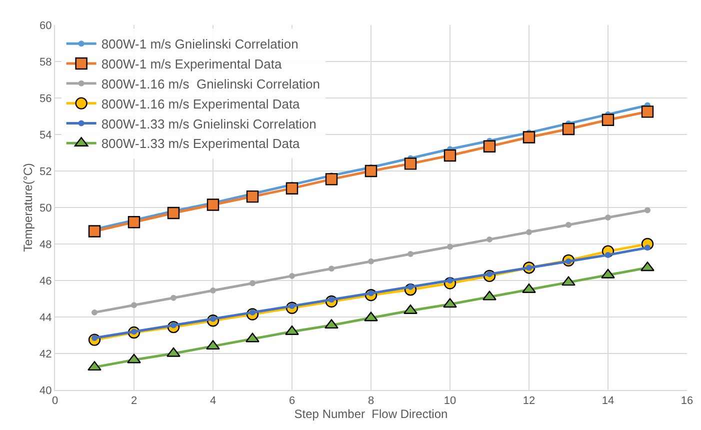 Image resolution: width=701 pixels, height=430 pixels. What do you see at coordinates (46, 62) in the screenshot?
I see `y-tick-label: 58` at bounding box center [46, 62].